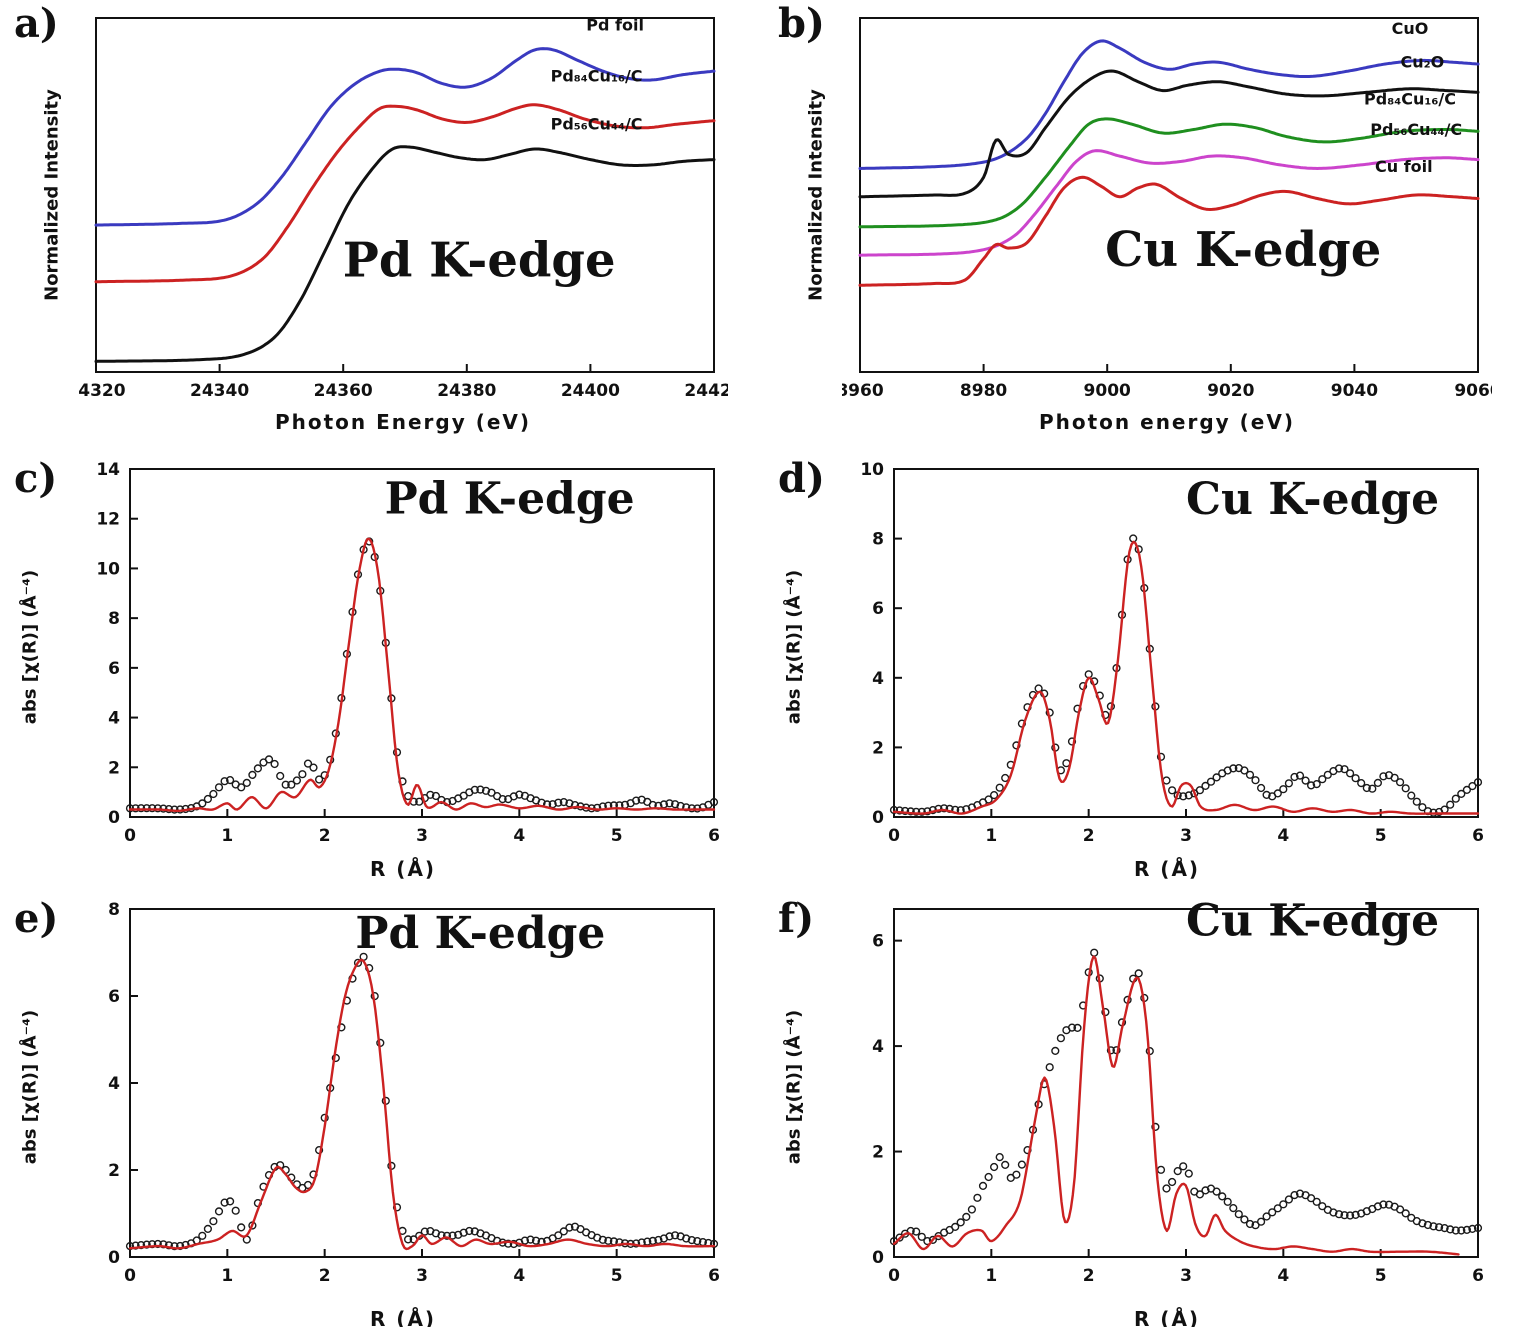 Image resolution: width=1529 pixels, height=1327 pixels. What do you see at coordinates (1473, 391) in the screenshot?
I see `svg-text: 9060` at bounding box center [1473, 391].